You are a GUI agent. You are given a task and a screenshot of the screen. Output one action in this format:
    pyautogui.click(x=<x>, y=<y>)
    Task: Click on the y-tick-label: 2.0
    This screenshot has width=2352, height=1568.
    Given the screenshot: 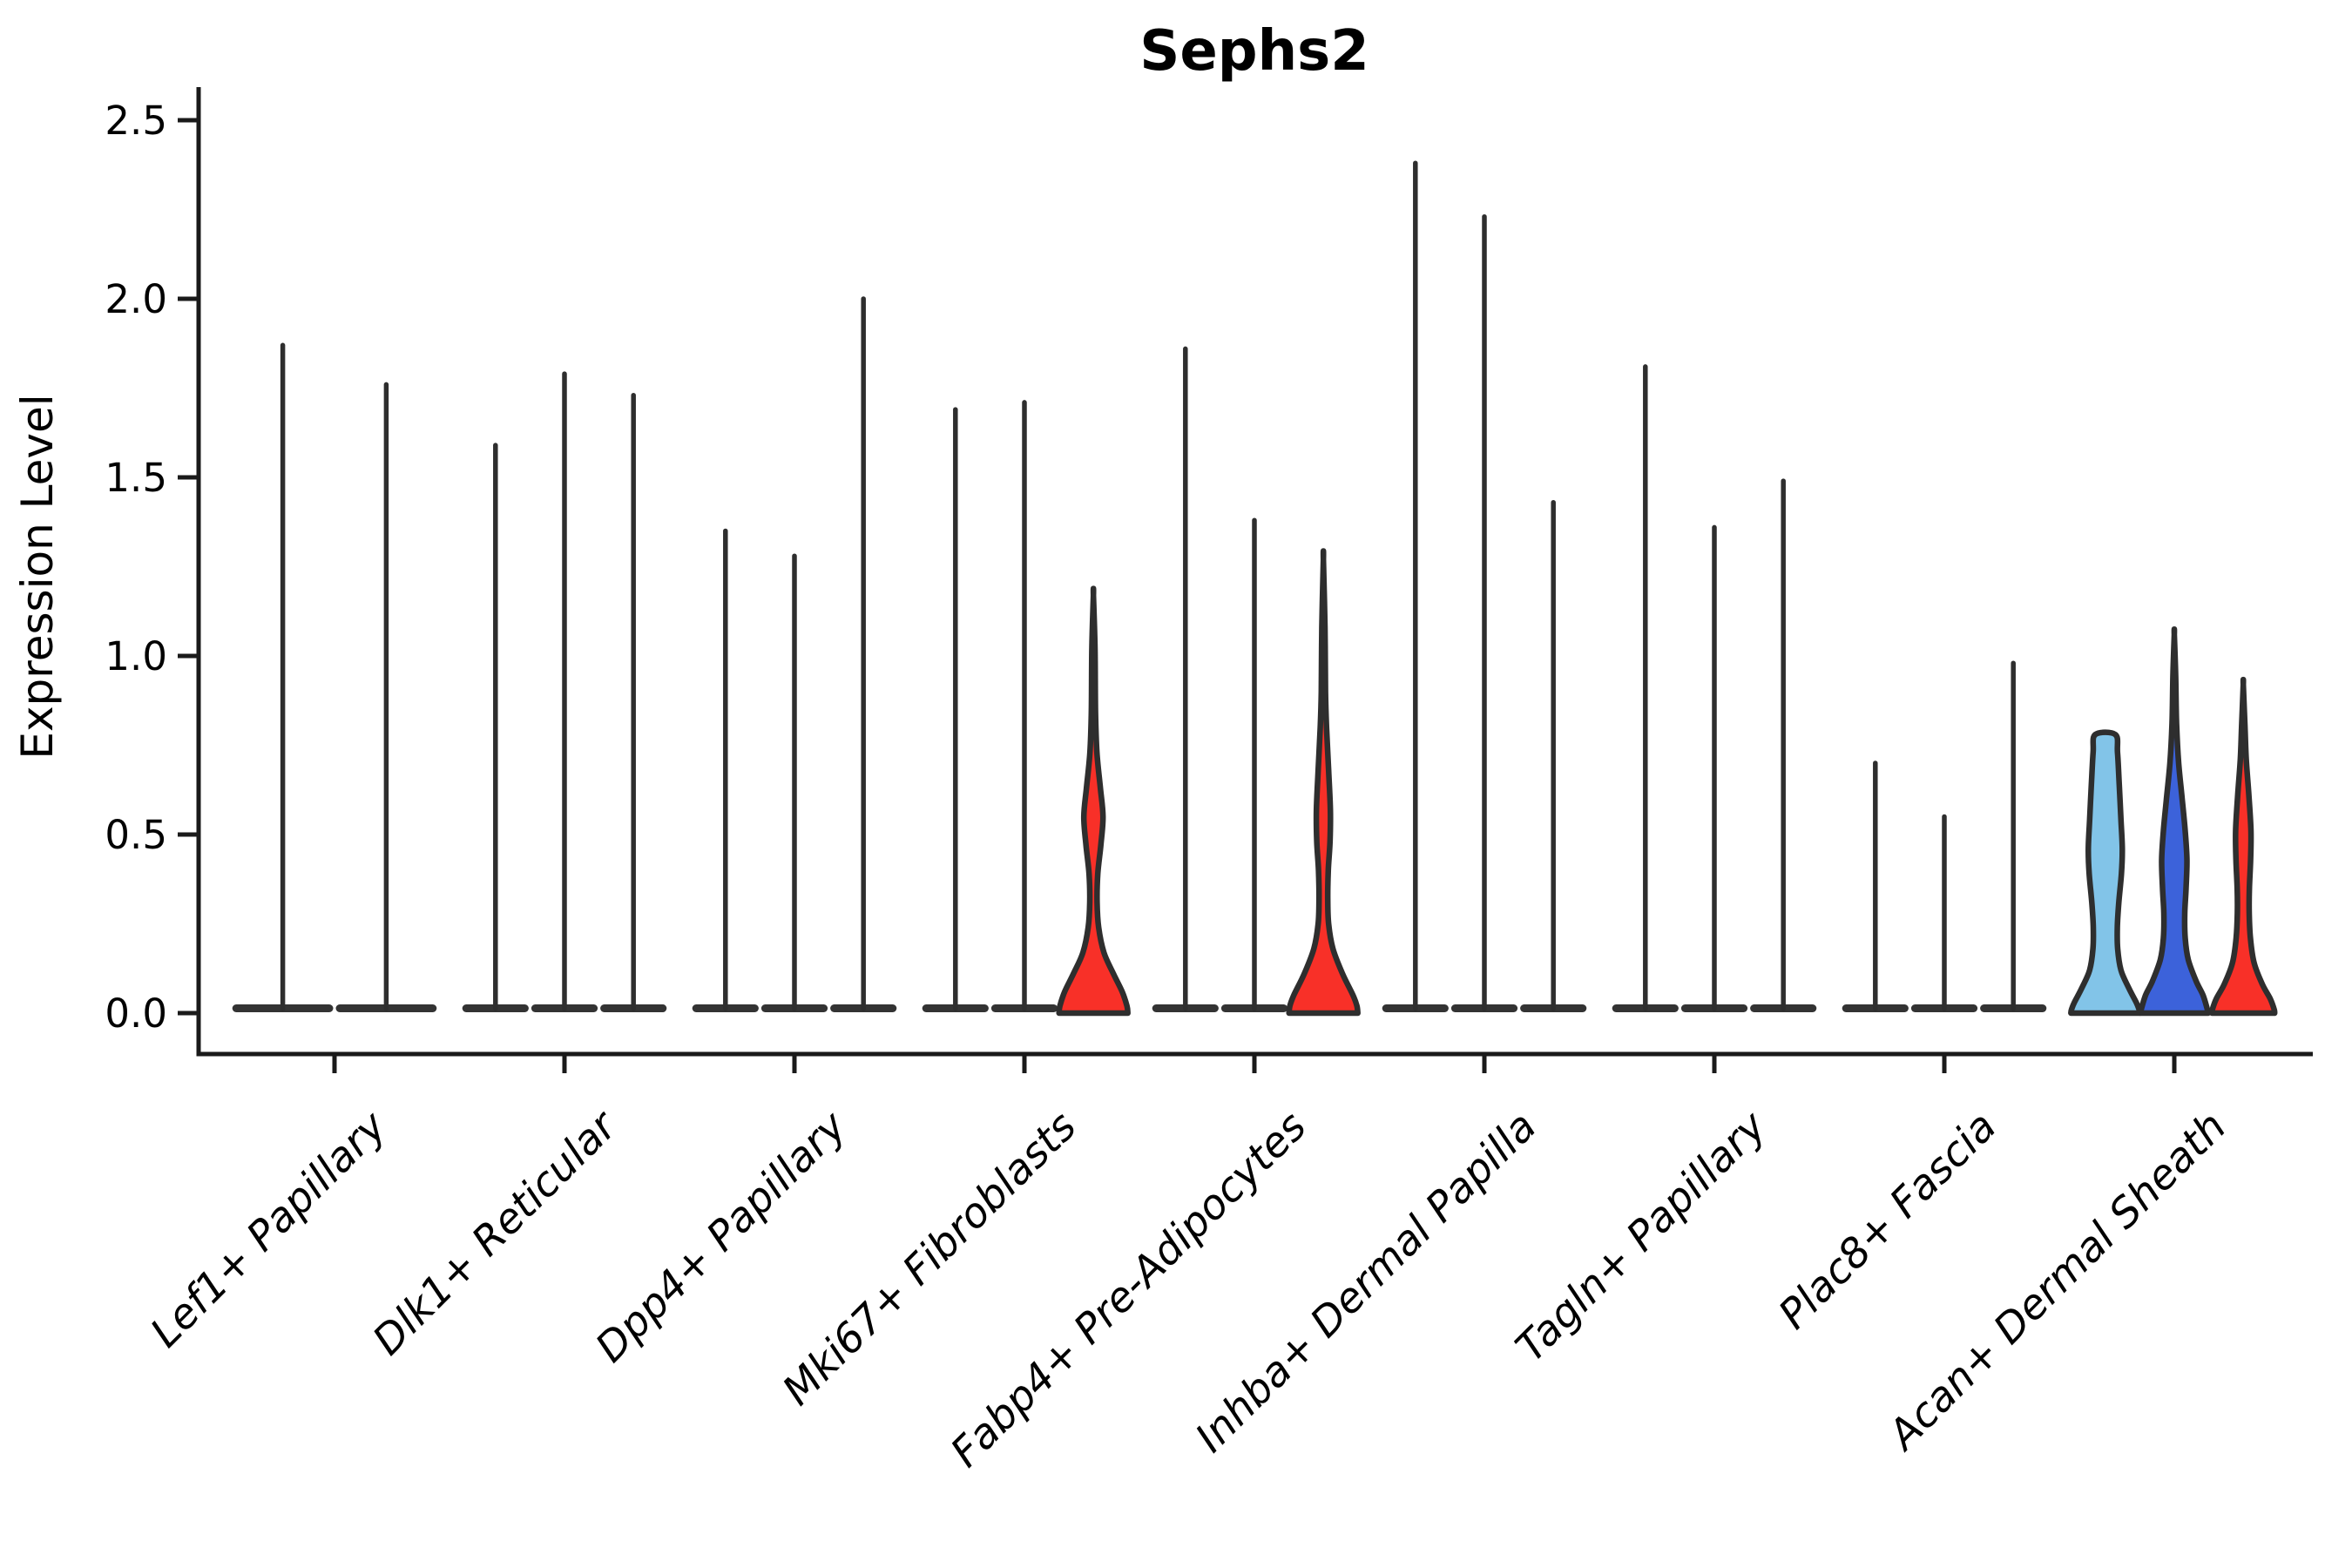 What is the action you would take?
    pyautogui.click(x=136, y=299)
    